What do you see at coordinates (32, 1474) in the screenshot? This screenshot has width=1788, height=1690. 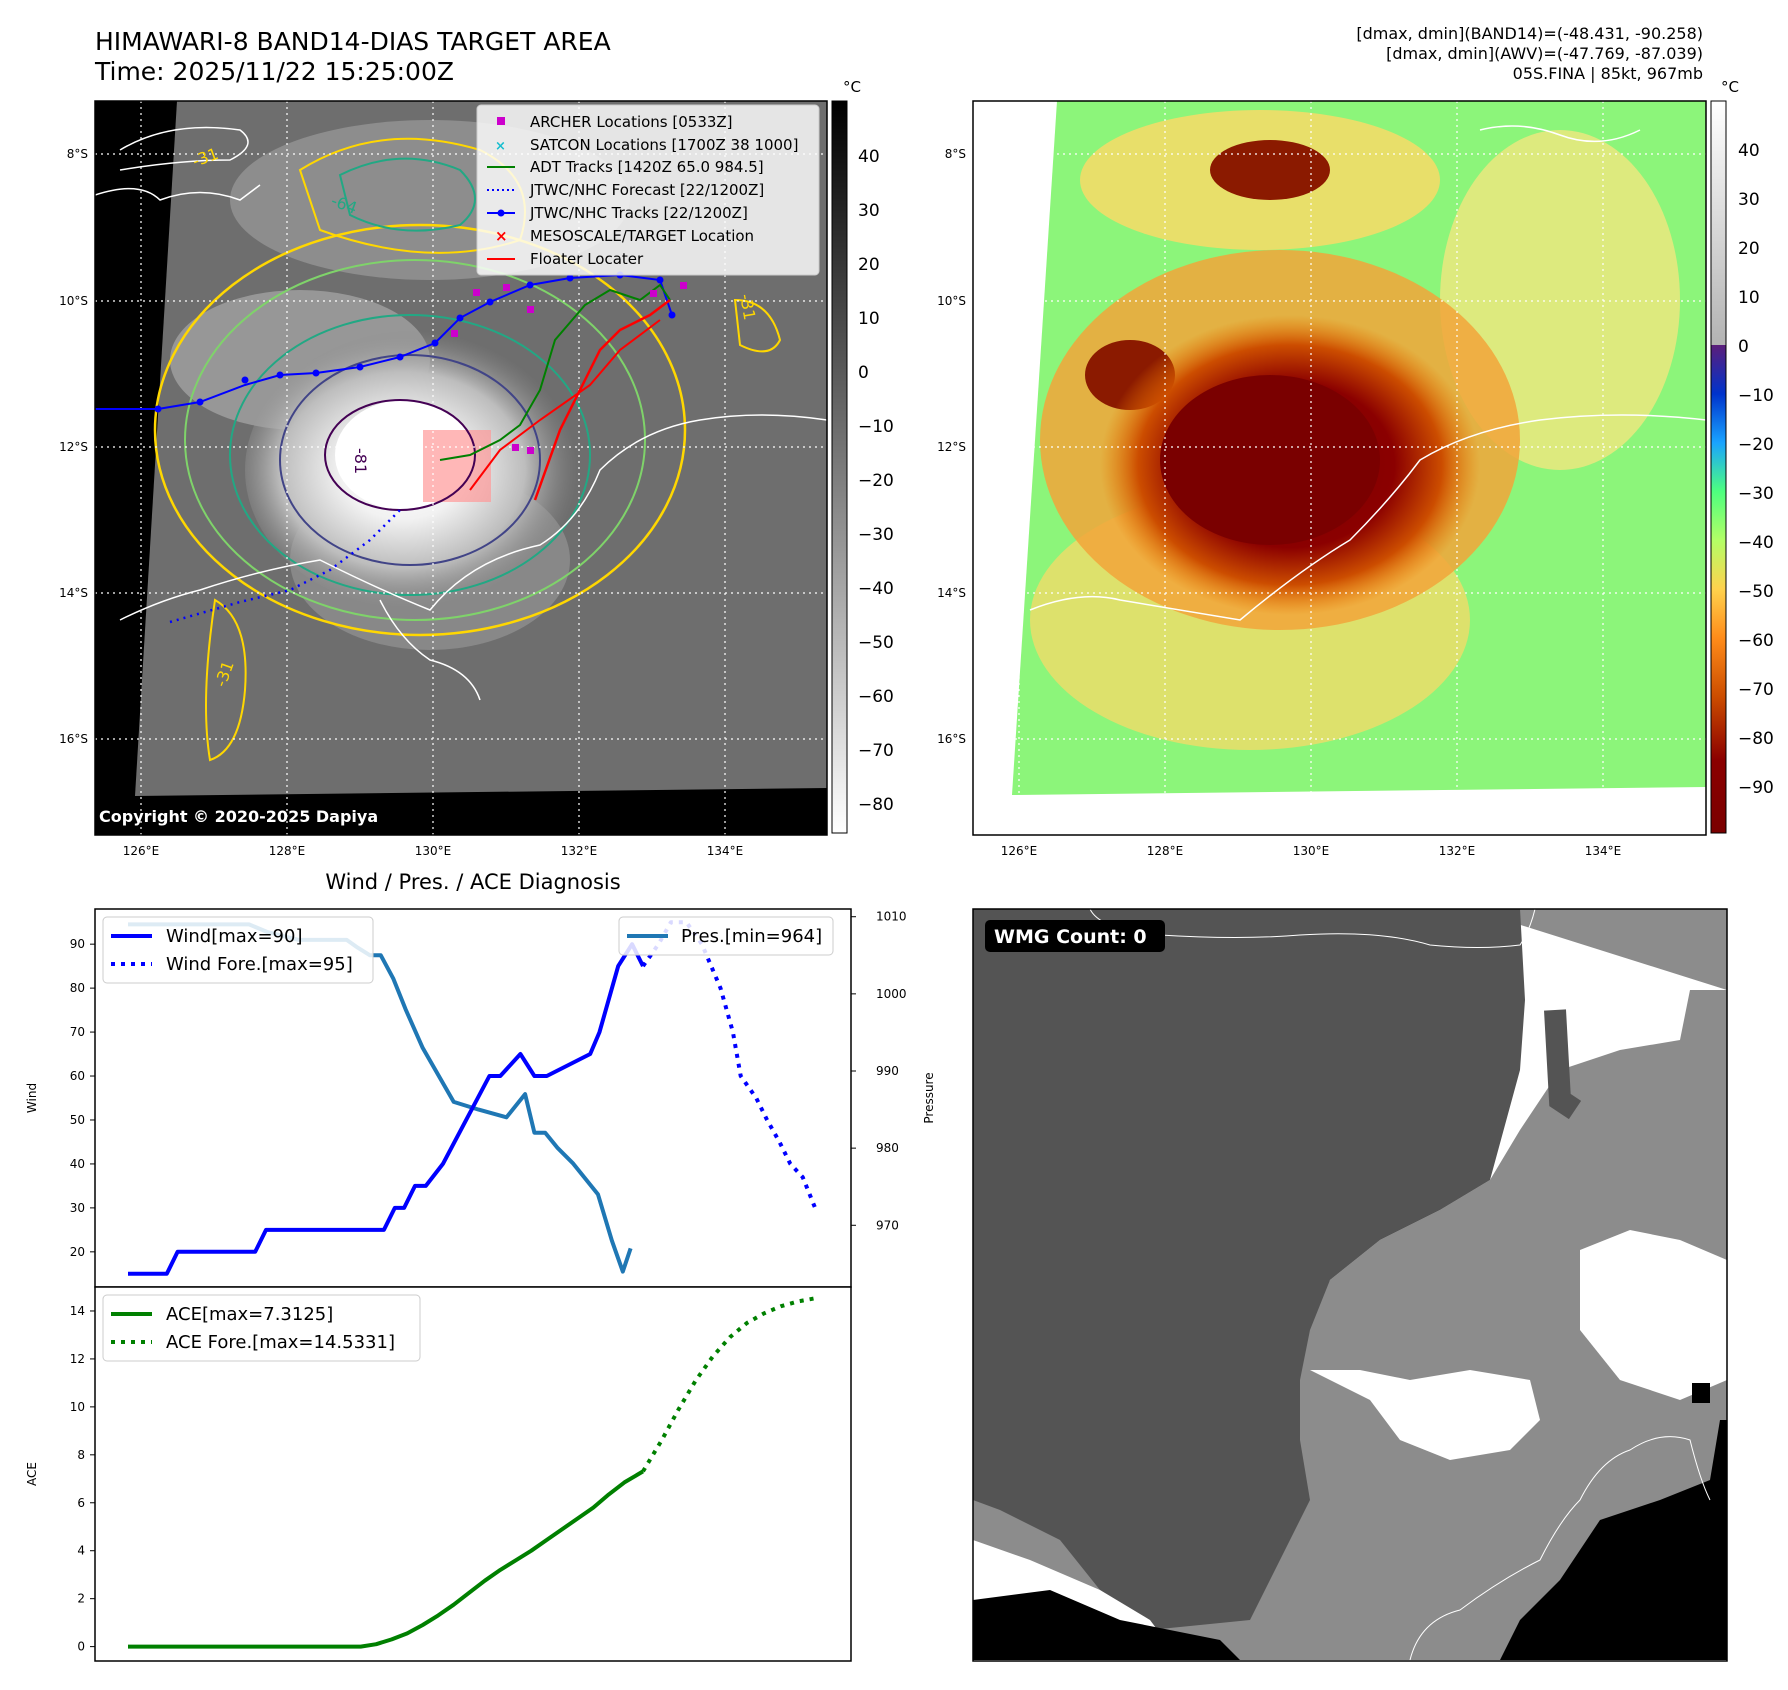 I see `ace-y-label: ACE` at bounding box center [32, 1474].